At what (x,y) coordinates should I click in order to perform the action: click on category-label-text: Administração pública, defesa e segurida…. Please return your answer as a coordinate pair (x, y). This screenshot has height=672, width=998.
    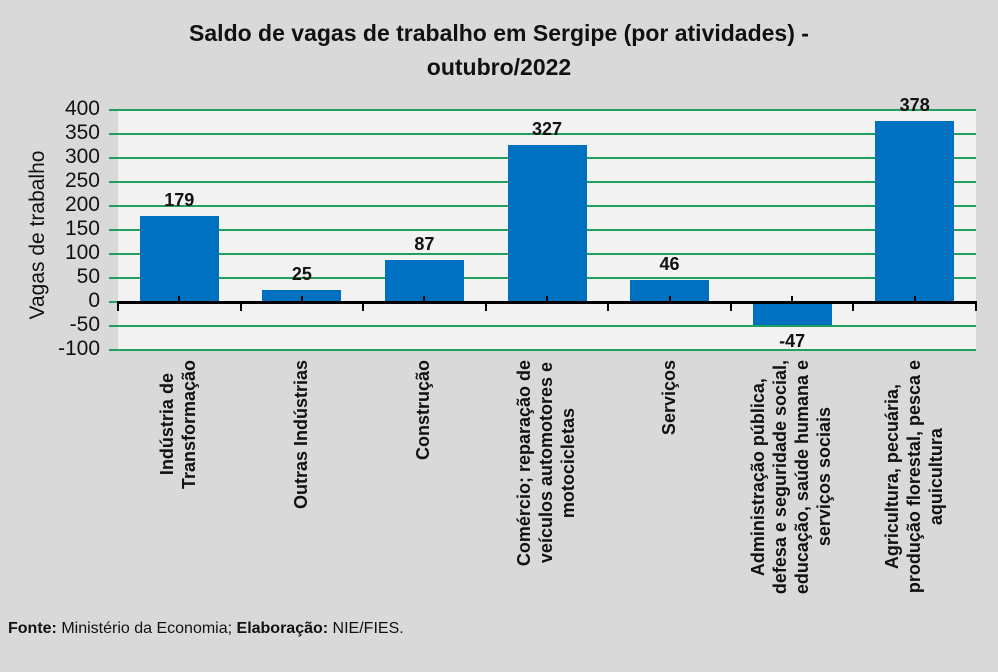
    Looking at the image, I should click on (791, 477).